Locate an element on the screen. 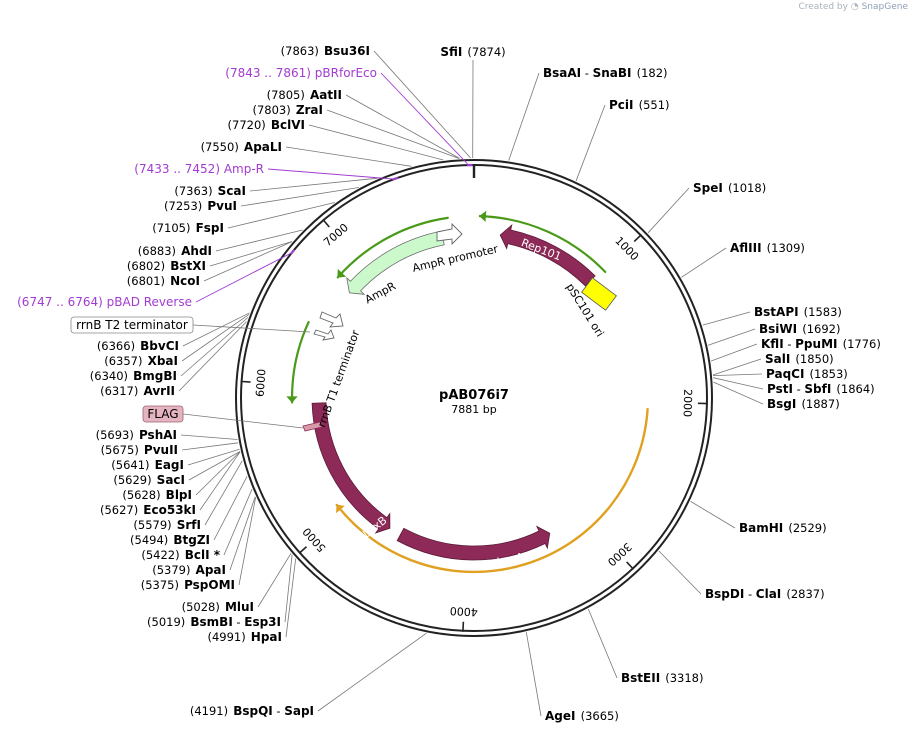  enzyme-label: (6366) BbvCI is located at coordinates (138, 344).